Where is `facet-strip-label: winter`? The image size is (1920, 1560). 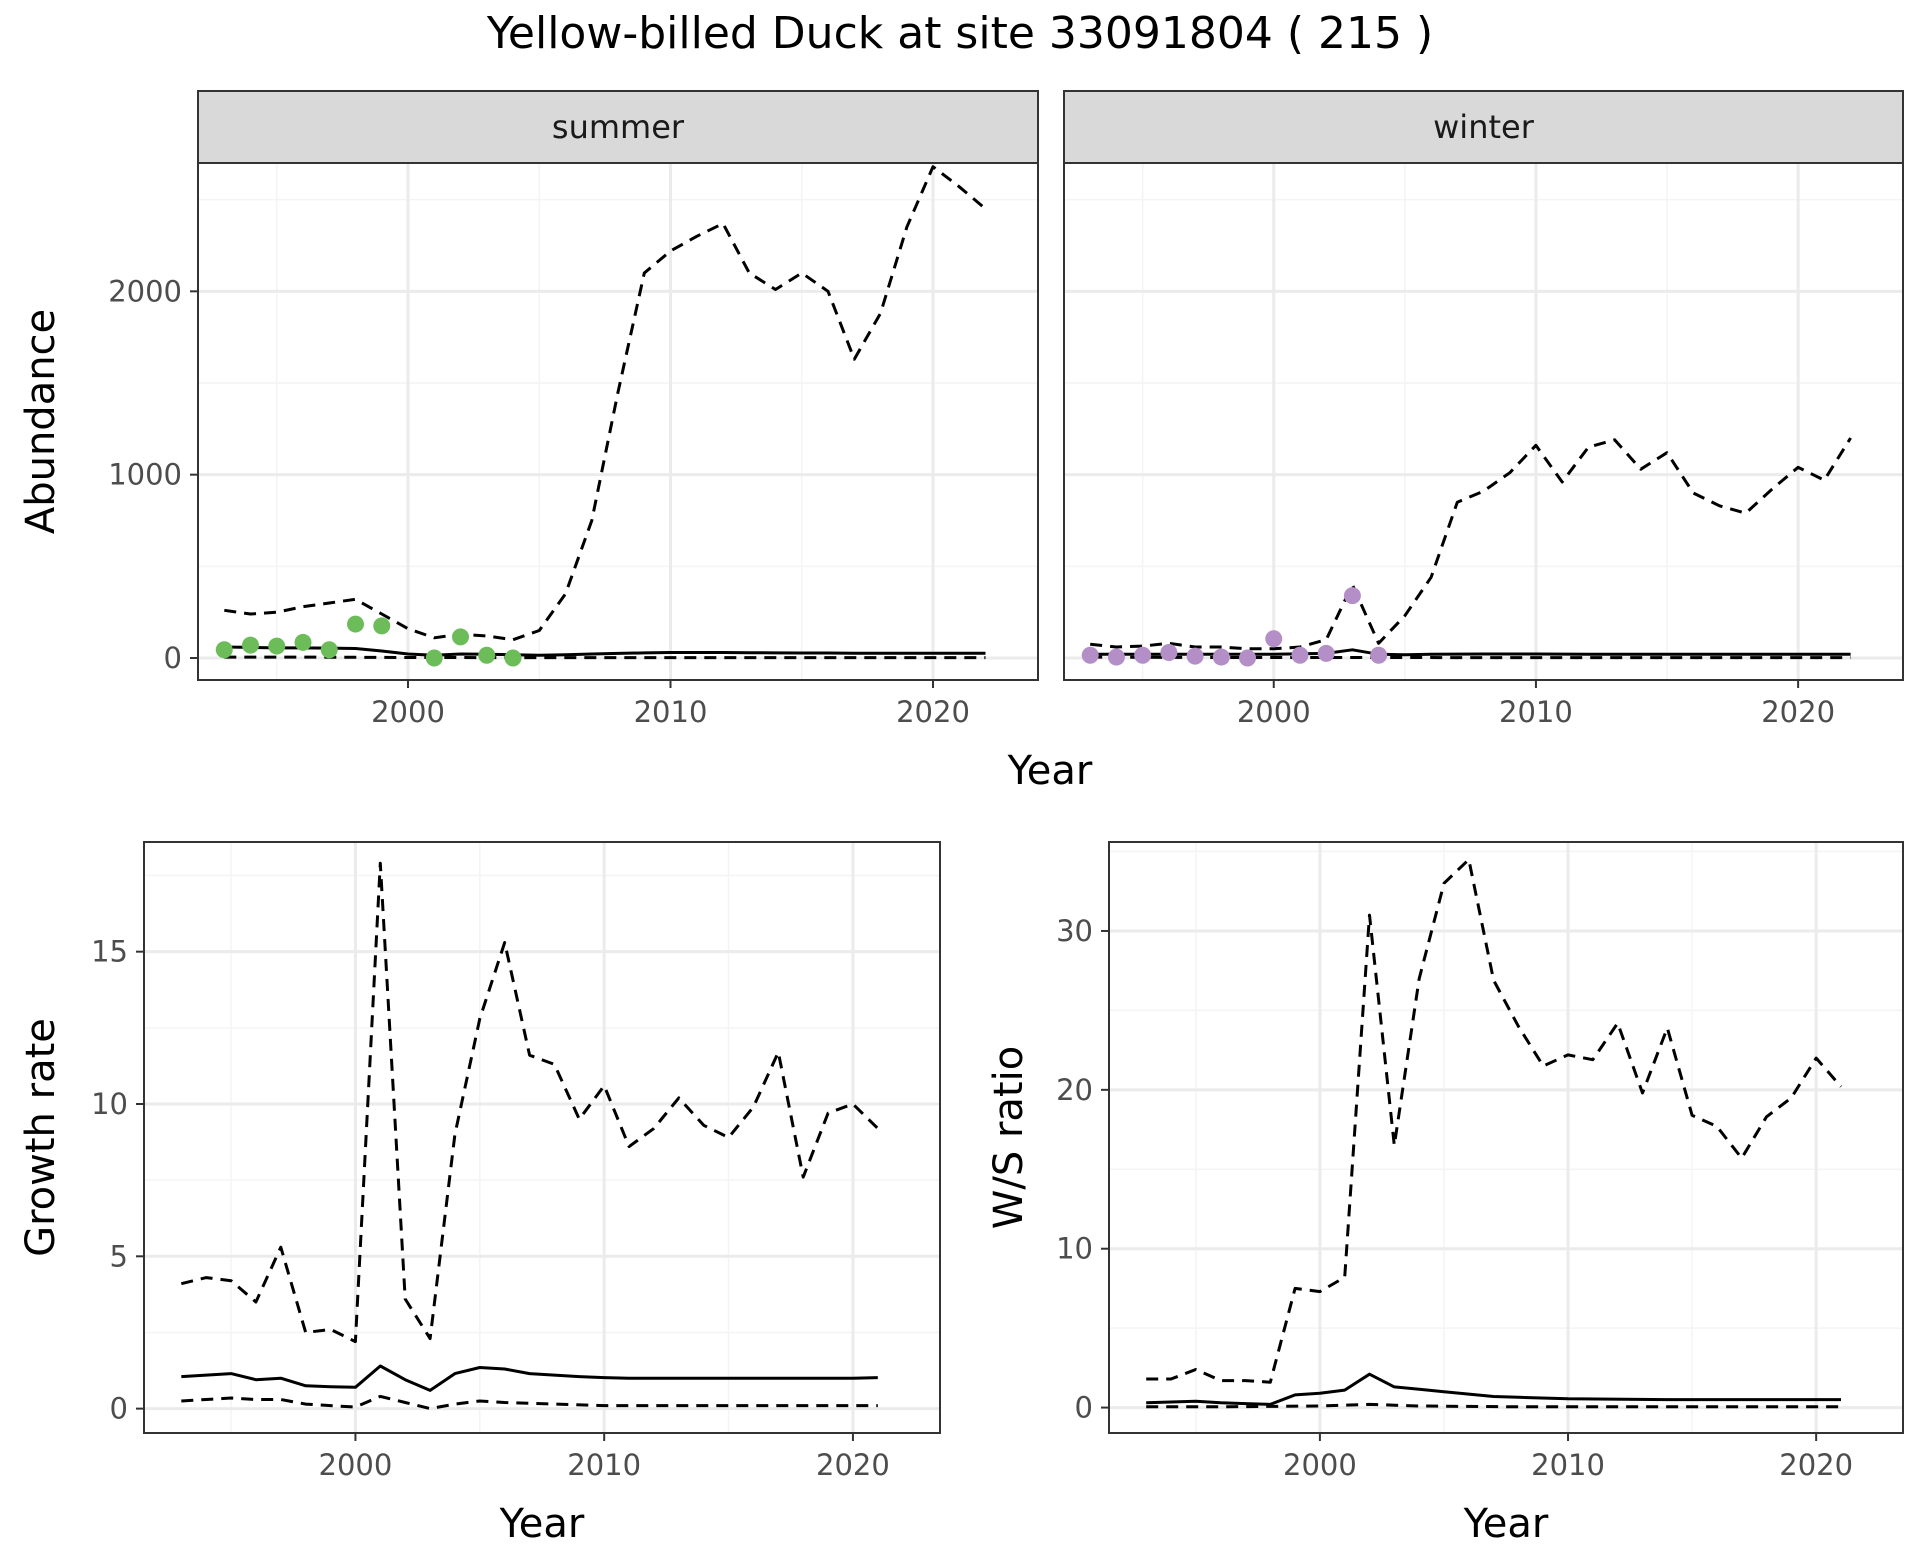 facet-strip-label: winter is located at coordinates (1484, 127).